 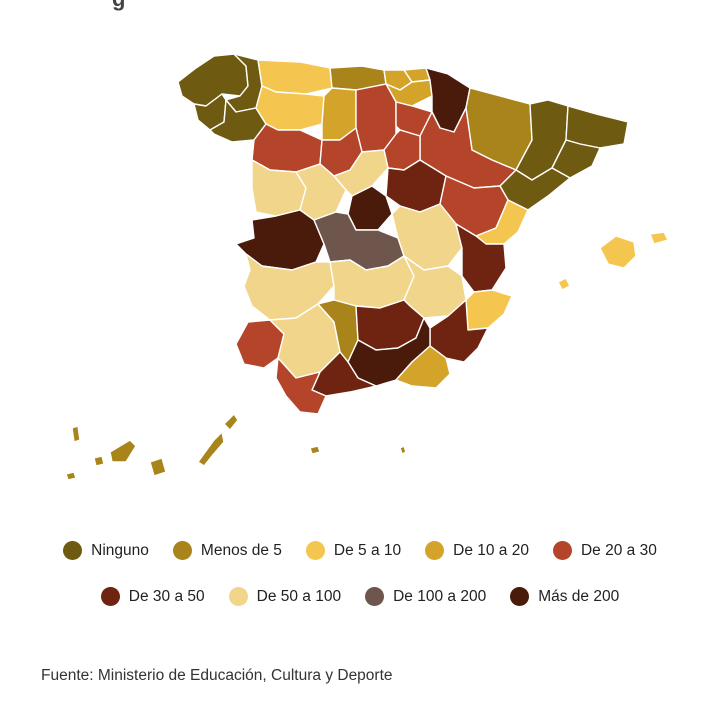 What do you see at coordinates (71, 476) in the screenshot?
I see `island-el-hierro` at bounding box center [71, 476].